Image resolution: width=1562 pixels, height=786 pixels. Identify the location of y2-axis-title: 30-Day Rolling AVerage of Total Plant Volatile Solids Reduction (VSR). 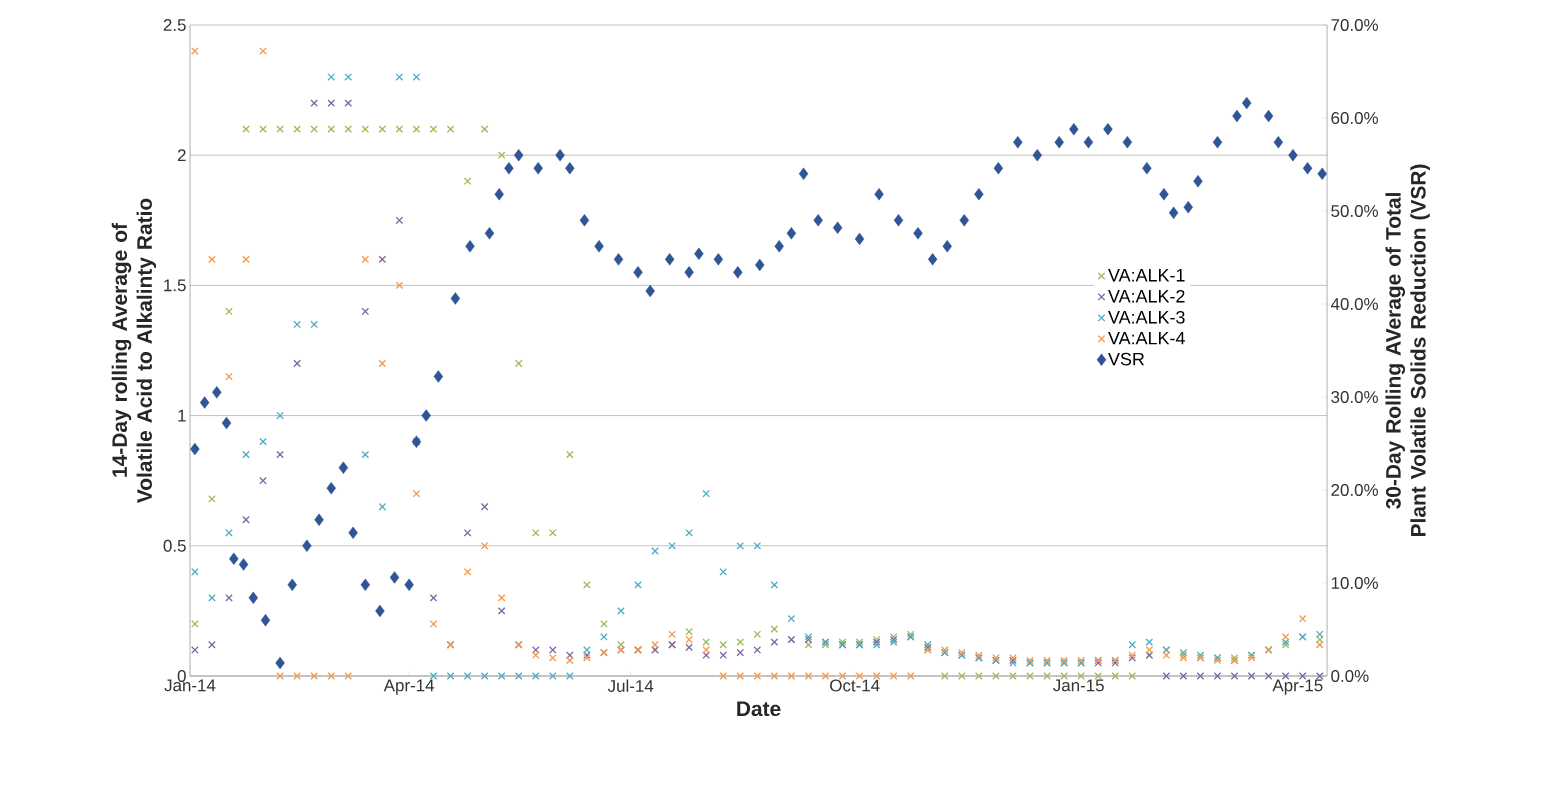
(1407, 350).